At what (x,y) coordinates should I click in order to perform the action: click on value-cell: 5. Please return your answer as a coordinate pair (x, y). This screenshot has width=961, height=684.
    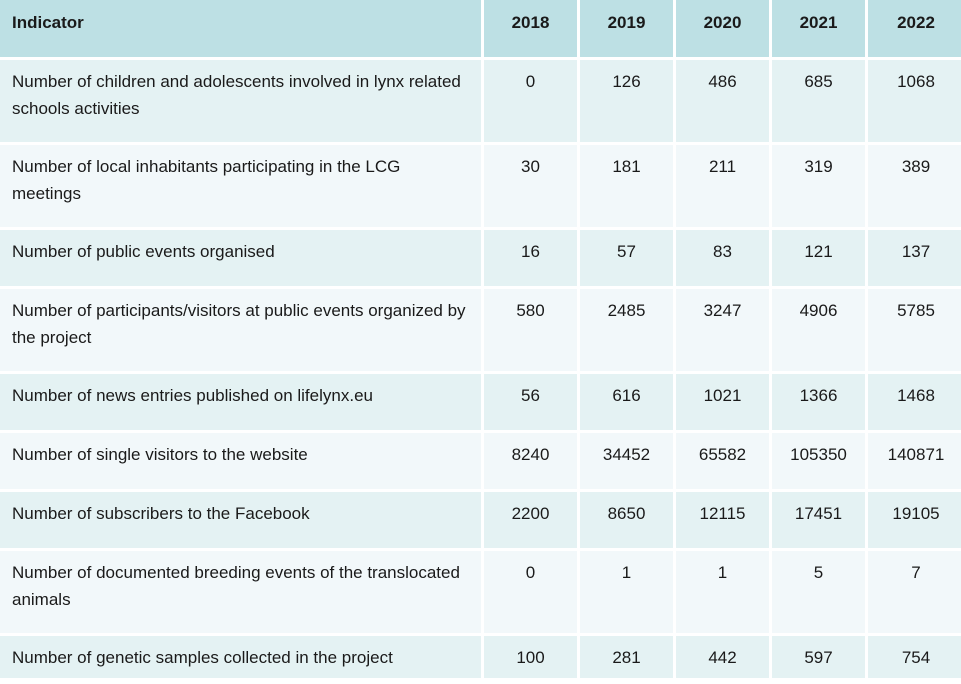
    Looking at the image, I should click on (818, 592).